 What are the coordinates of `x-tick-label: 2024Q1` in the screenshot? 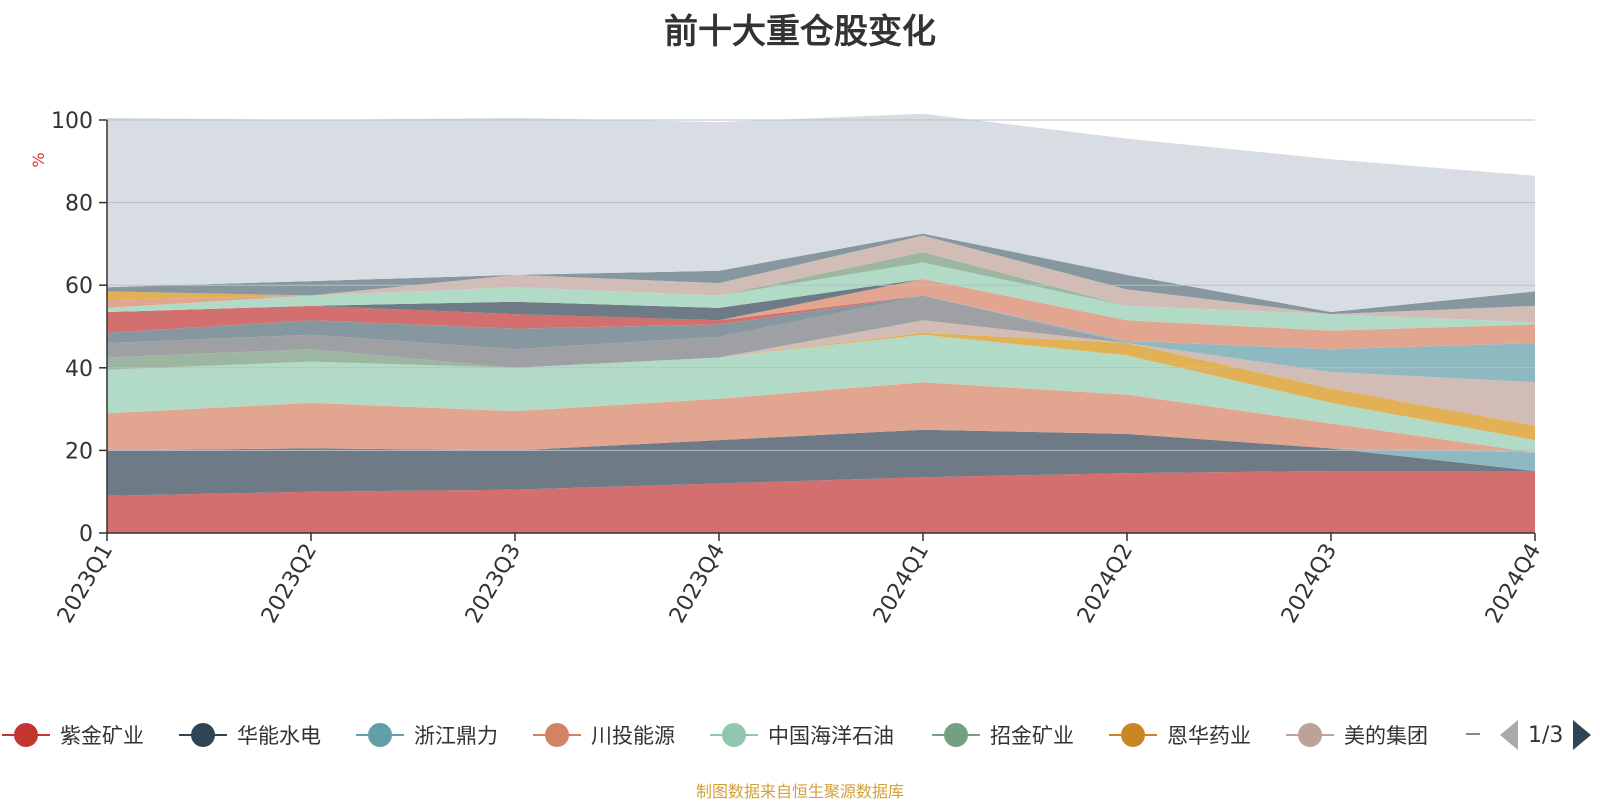 It's located at (901, 584).